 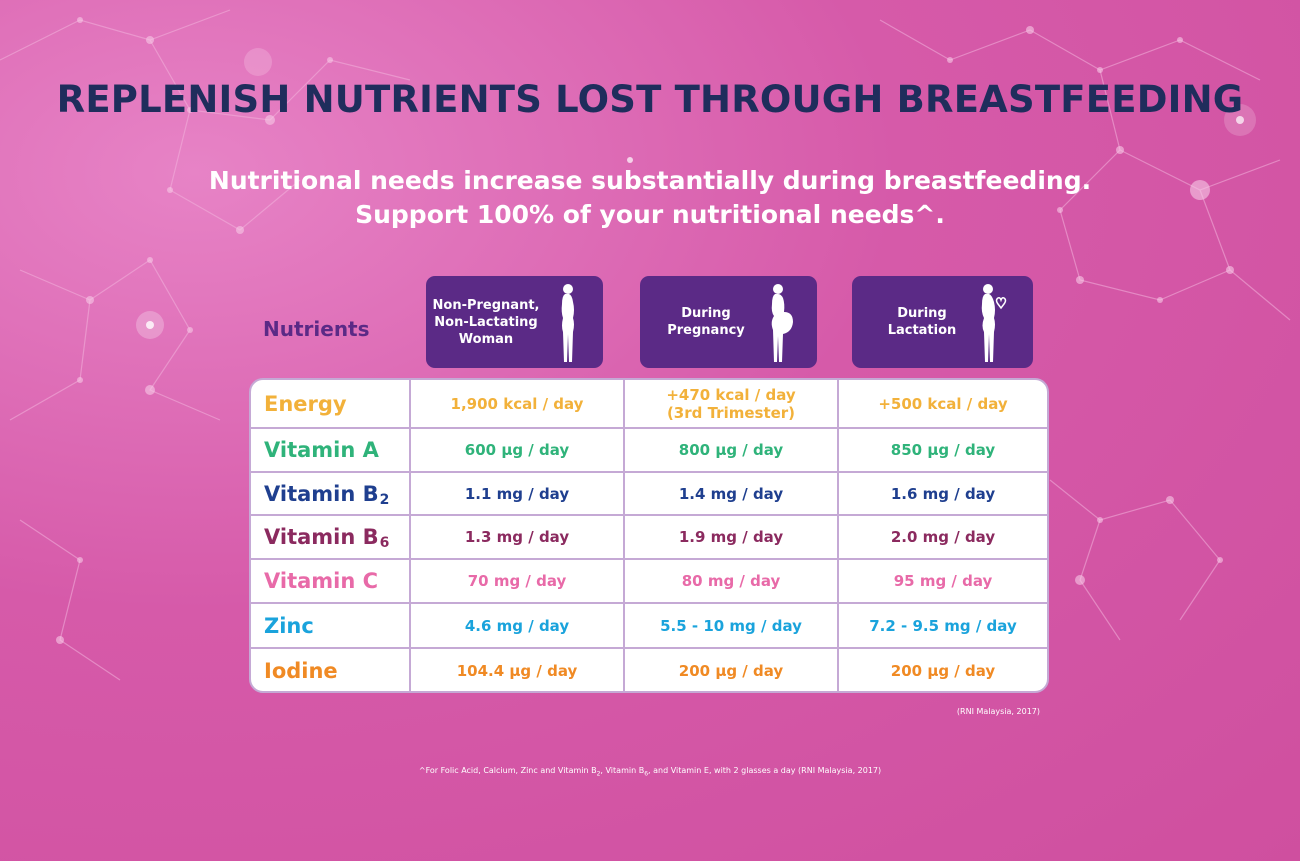 I want to click on header-line: Woman, so click(x=486, y=339).